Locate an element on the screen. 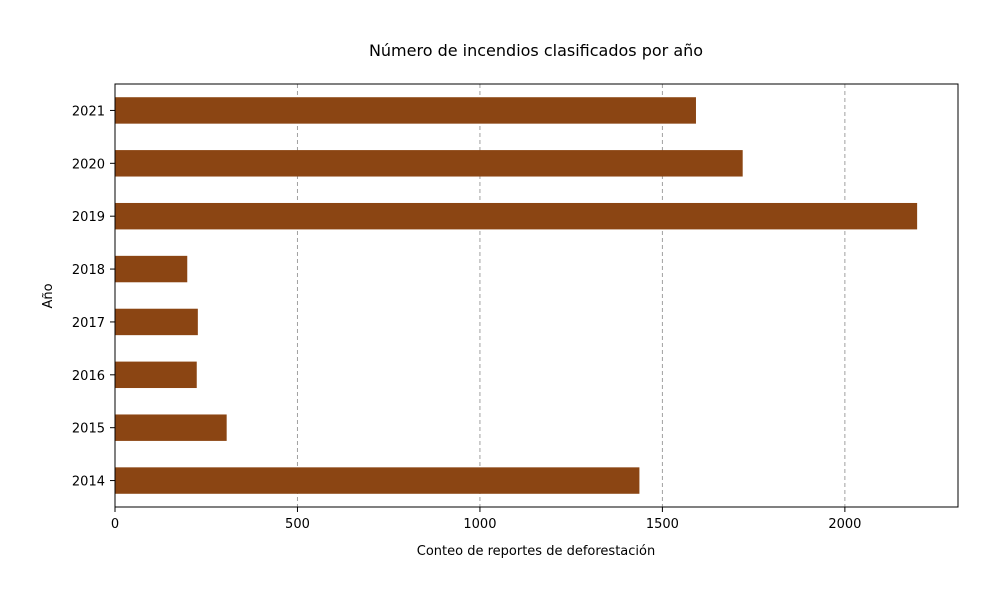 The width and height of the screenshot is (1000, 600). y-tick-label: 2019 is located at coordinates (88, 217).